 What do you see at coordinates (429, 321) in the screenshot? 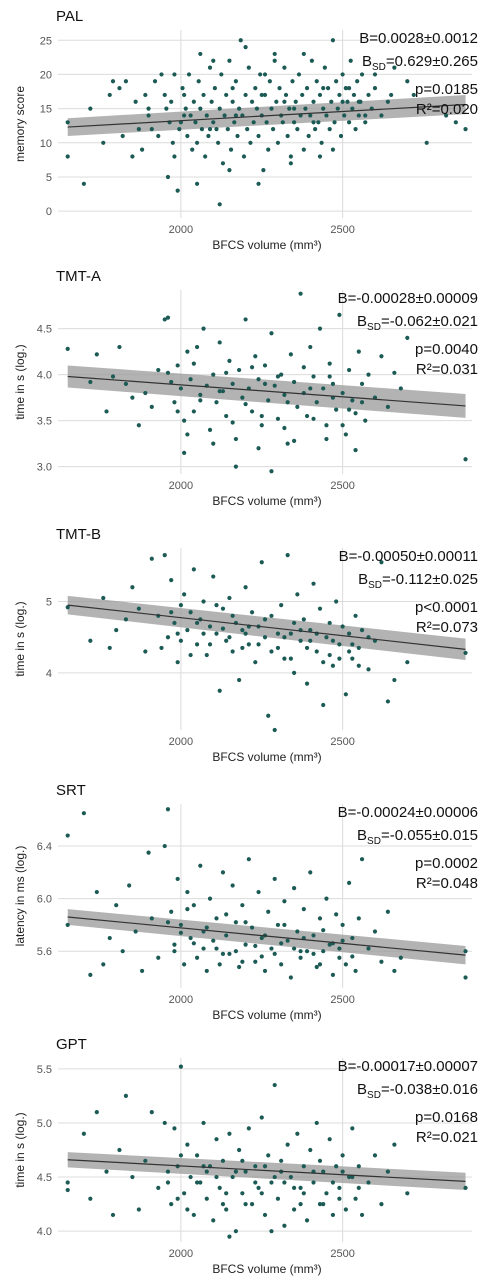
I see `stat-bsd-value: =-0.062±0.021` at bounding box center [429, 321].